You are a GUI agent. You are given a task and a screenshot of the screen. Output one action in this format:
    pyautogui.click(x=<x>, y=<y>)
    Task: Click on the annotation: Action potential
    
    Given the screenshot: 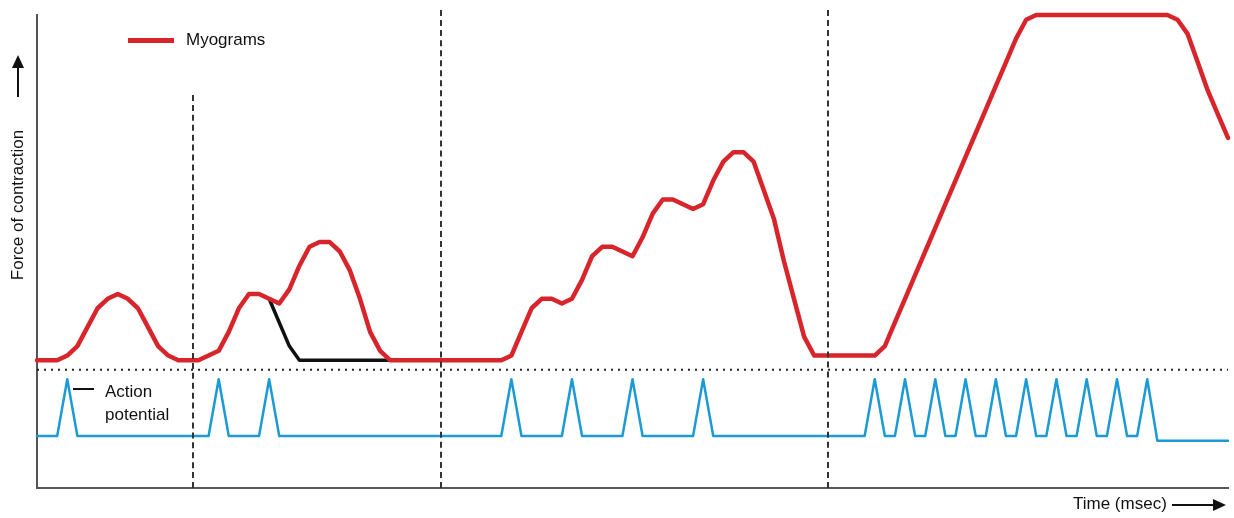 What is the action you would take?
    pyautogui.click(x=138, y=403)
    